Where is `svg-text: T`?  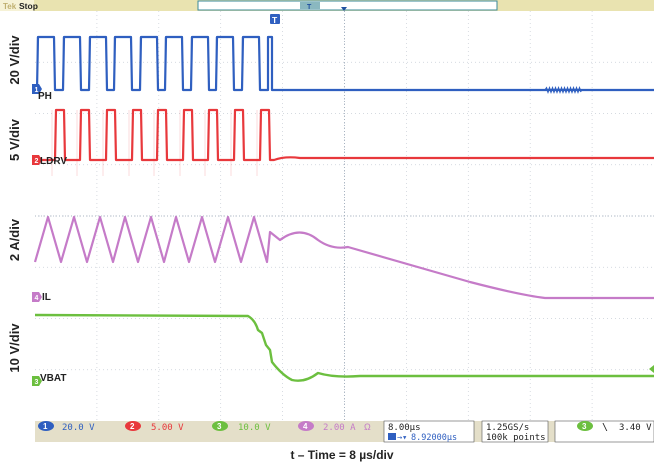
svg-text: T is located at coordinates (275, 20).